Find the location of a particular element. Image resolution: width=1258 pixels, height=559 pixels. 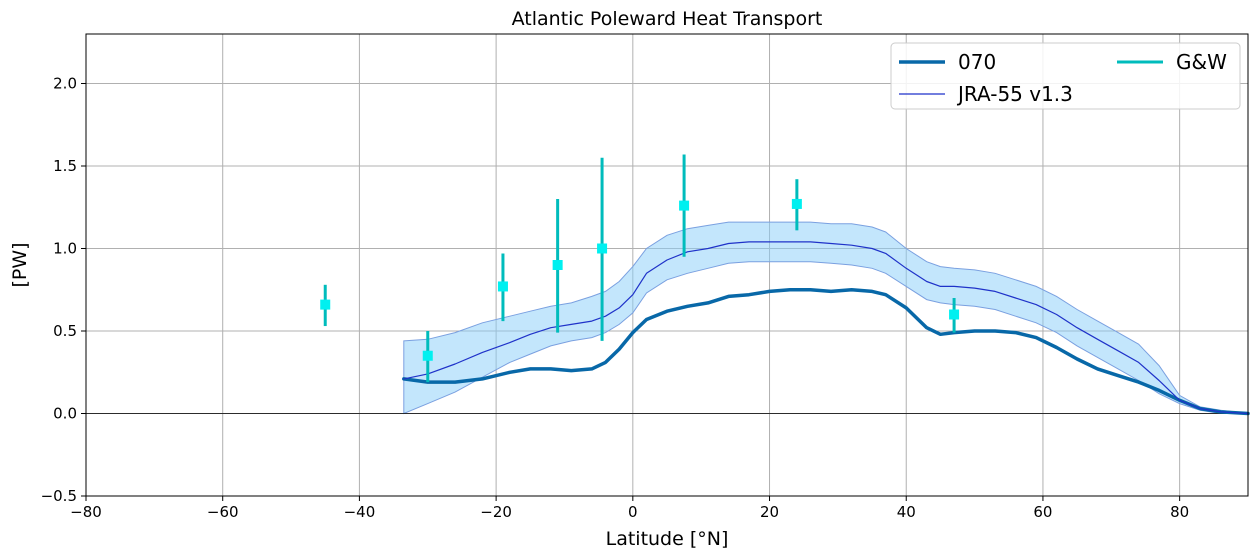

y-tick-label: 0.0 is located at coordinates (65, 414).